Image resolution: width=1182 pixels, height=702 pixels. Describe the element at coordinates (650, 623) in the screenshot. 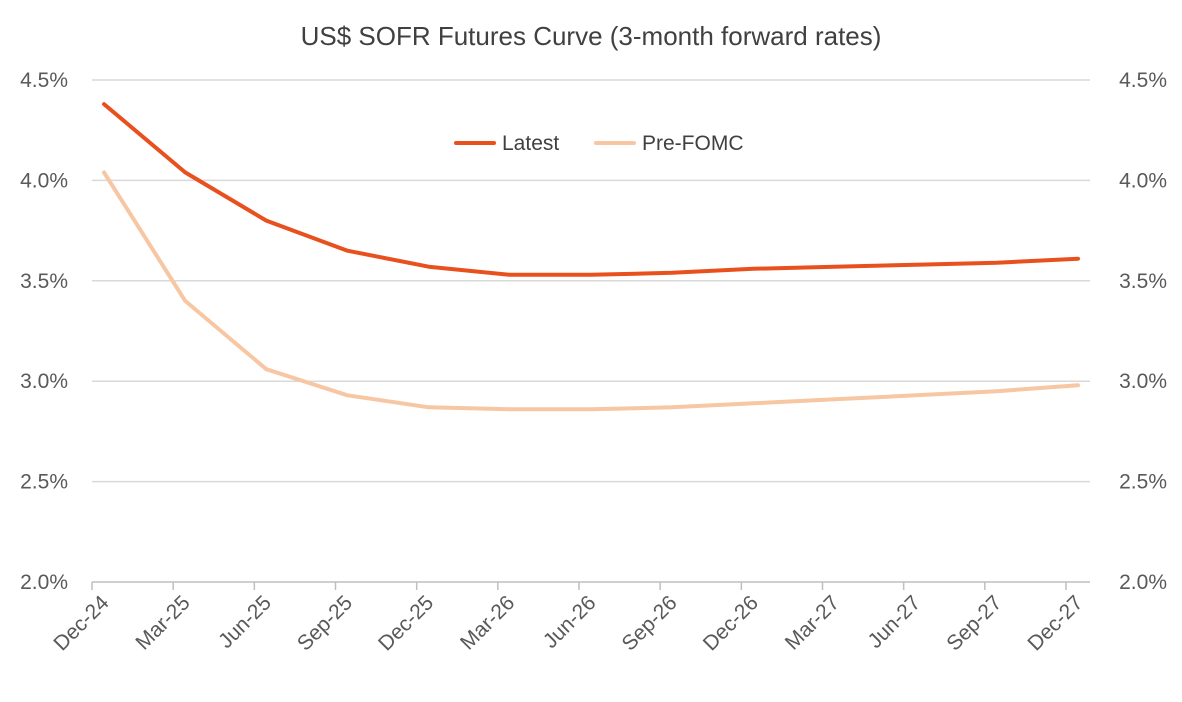

I see `x-tick-label: Sep-26` at that location.